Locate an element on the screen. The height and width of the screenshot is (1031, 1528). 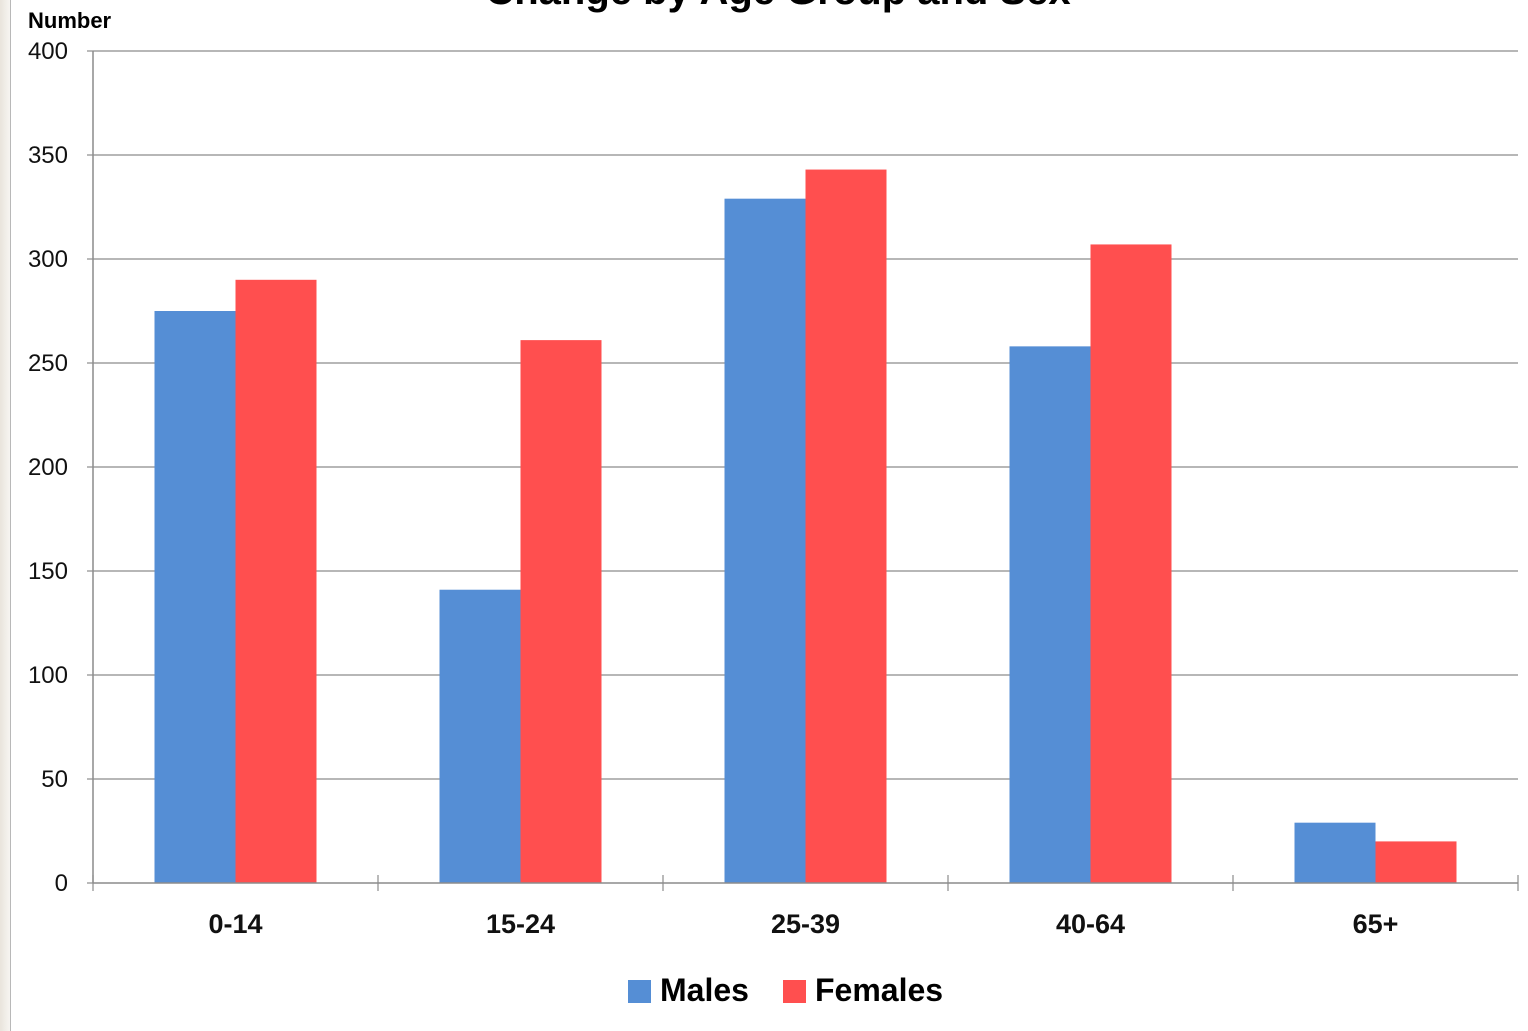
x-tick-label: 0-14 is located at coordinates (235, 924).